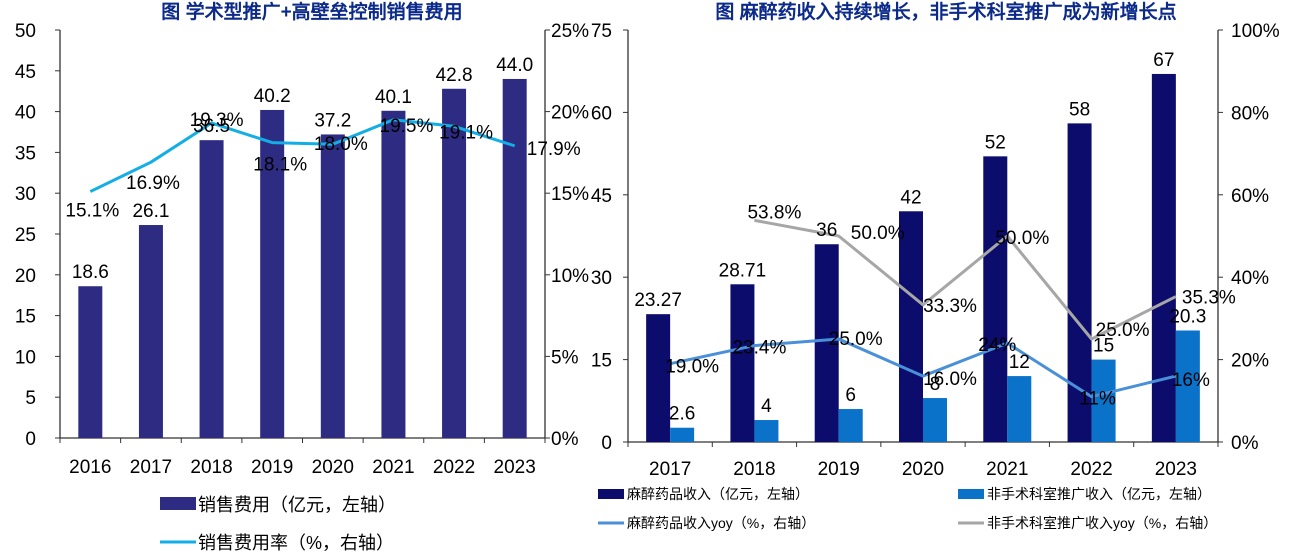 The height and width of the screenshot is (553, 1295). Describe the element at coordinates (280, 165) in the screenshot. I see `line-data-label: 18.1%` at that location.